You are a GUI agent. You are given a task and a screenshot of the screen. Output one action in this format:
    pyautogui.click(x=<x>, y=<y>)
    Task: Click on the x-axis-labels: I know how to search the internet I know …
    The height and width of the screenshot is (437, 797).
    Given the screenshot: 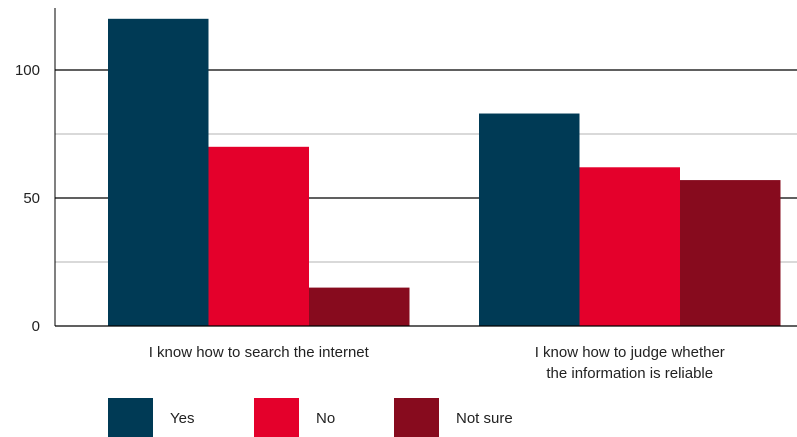 What is the action you would take?
    pyautogui.click(x=437, y=363)
    